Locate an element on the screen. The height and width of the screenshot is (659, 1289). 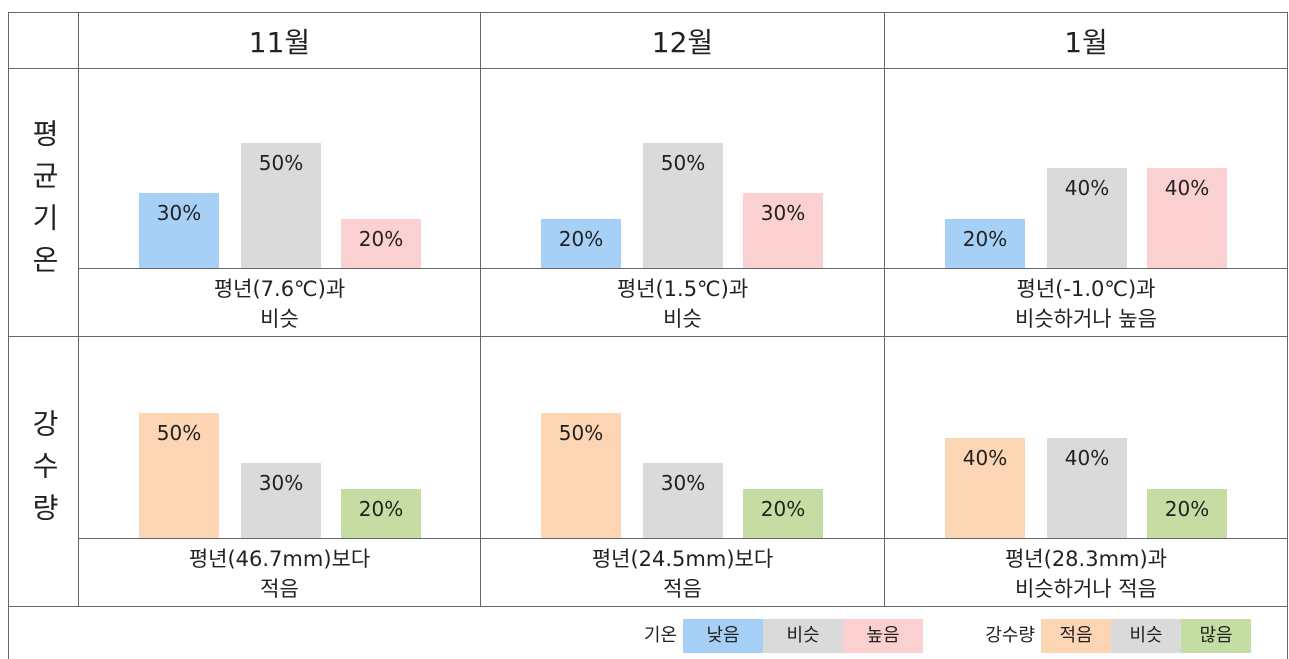
row-label-text: 평균기온 is located at coordinates (44, 202).